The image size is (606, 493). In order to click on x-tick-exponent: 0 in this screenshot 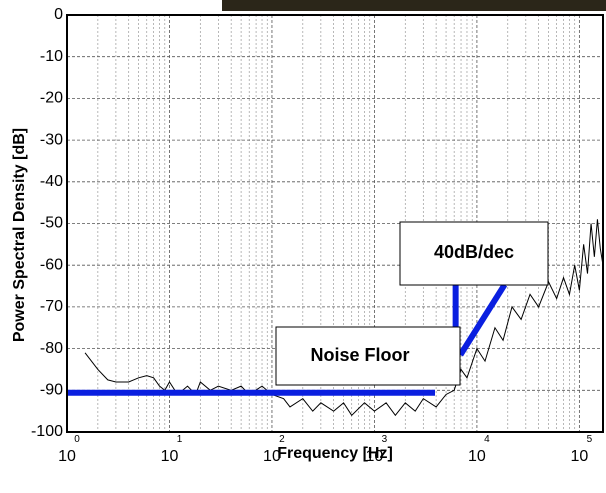, I will do `click(77, 439)`.